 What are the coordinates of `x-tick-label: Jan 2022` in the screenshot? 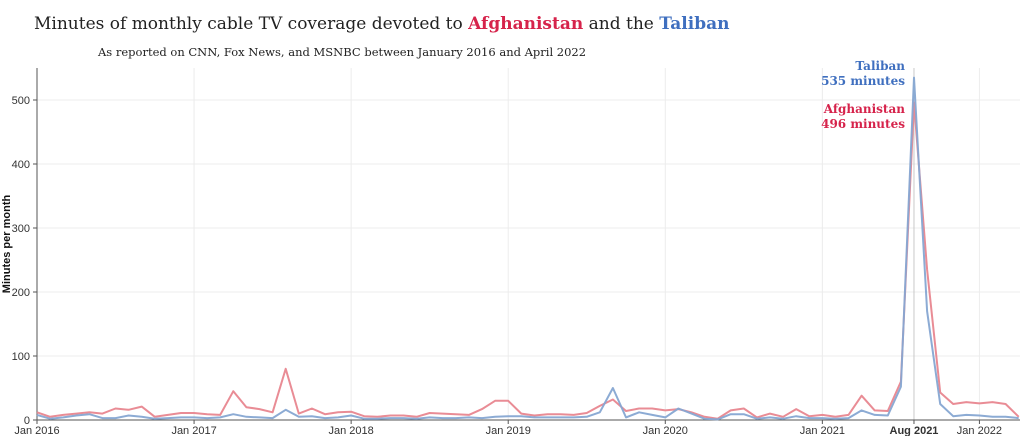 It's located at (979, 430).